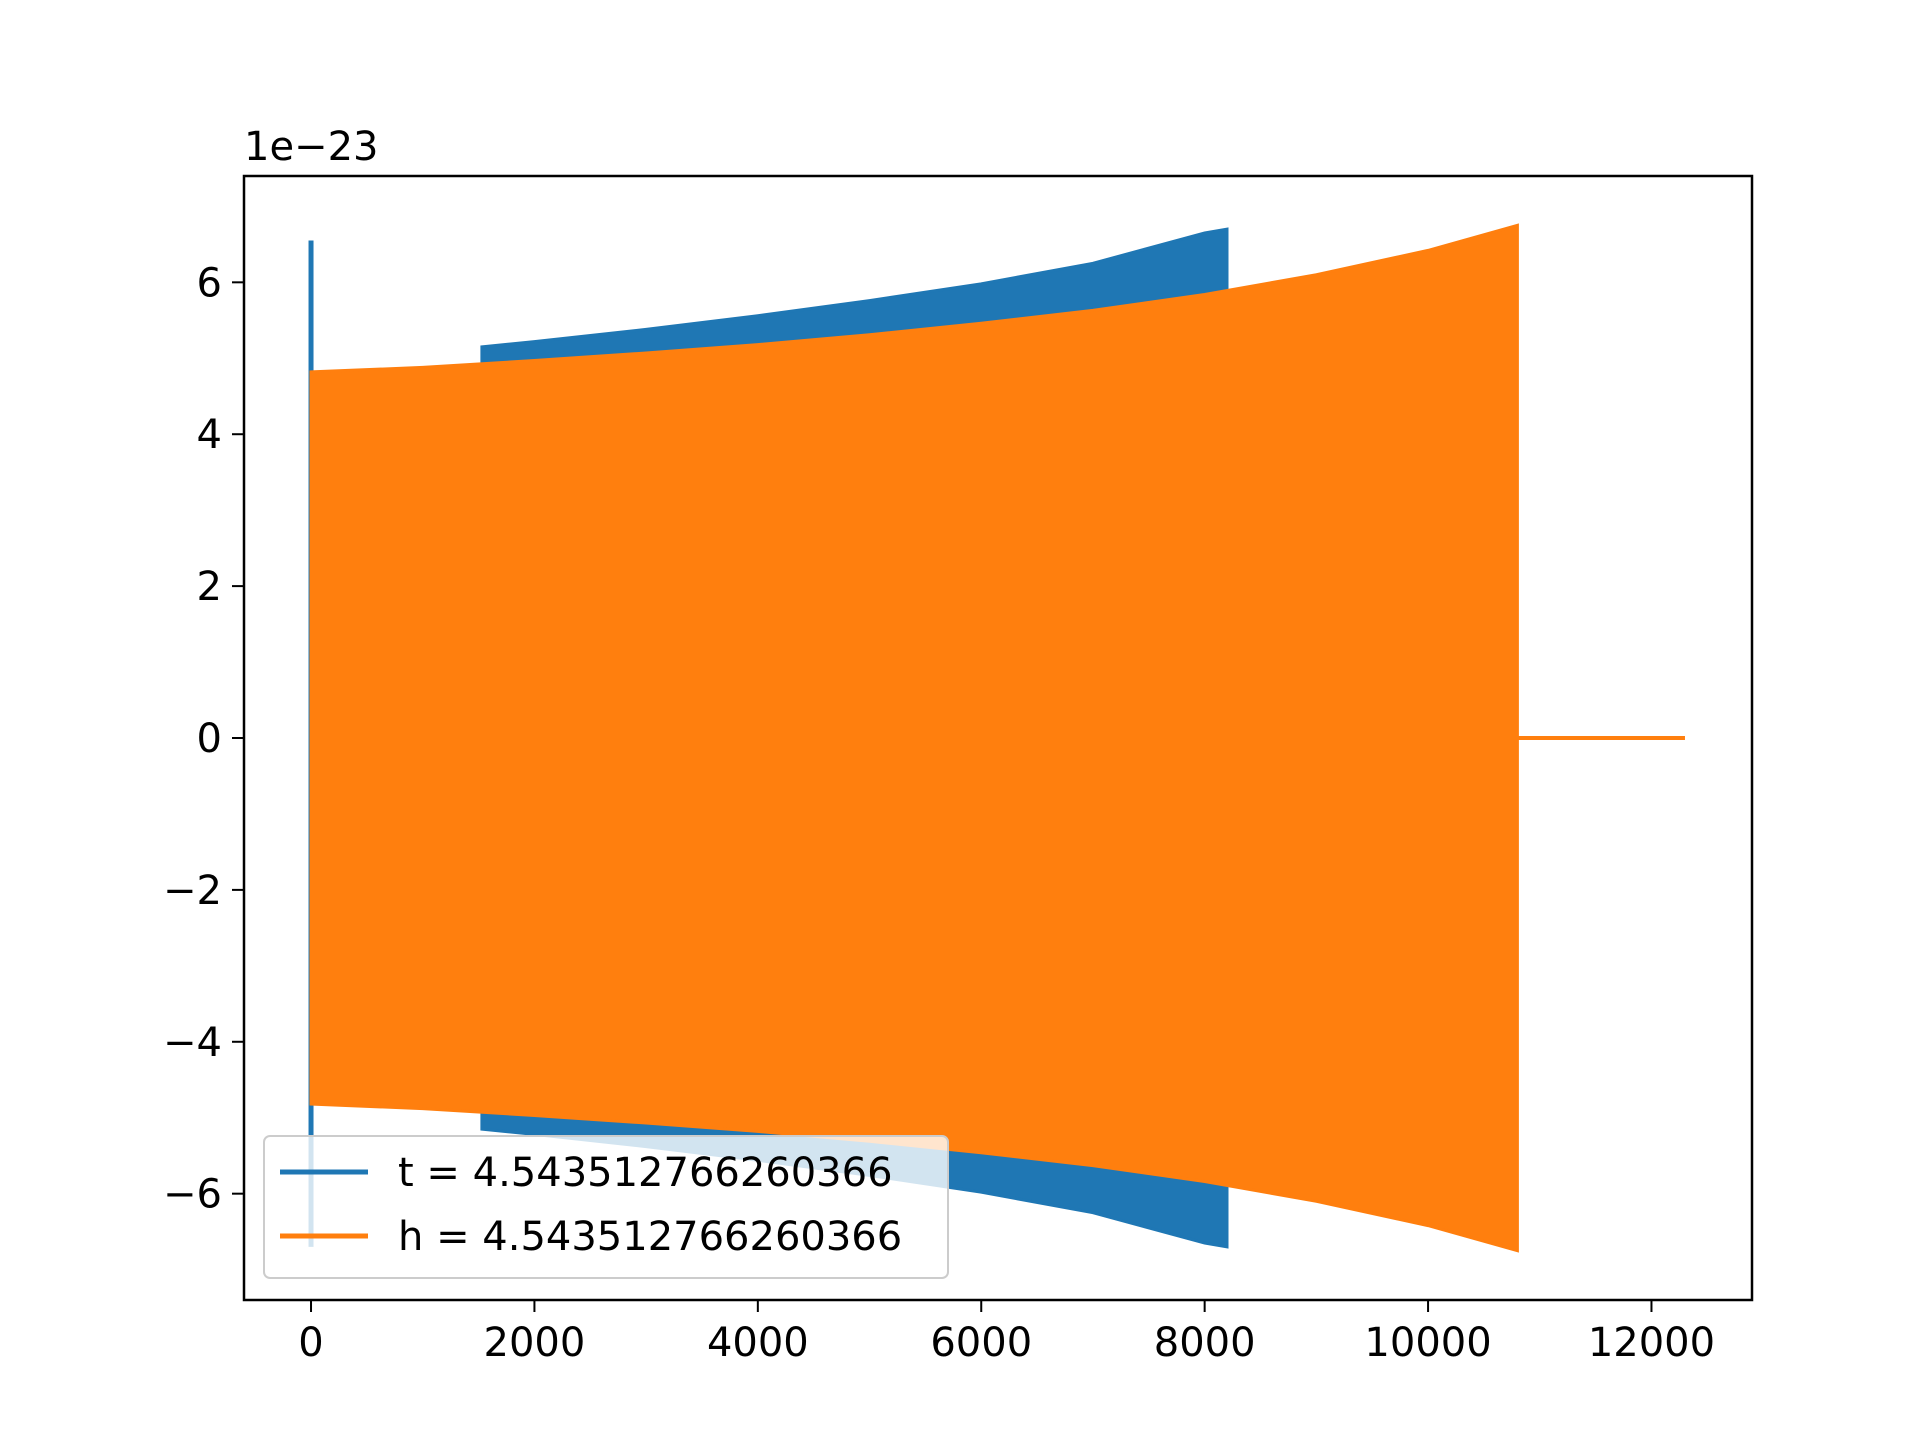 This screenshot has height=1440, width=1920. I want to click on y-tick-label: 2, so click(209, 587).